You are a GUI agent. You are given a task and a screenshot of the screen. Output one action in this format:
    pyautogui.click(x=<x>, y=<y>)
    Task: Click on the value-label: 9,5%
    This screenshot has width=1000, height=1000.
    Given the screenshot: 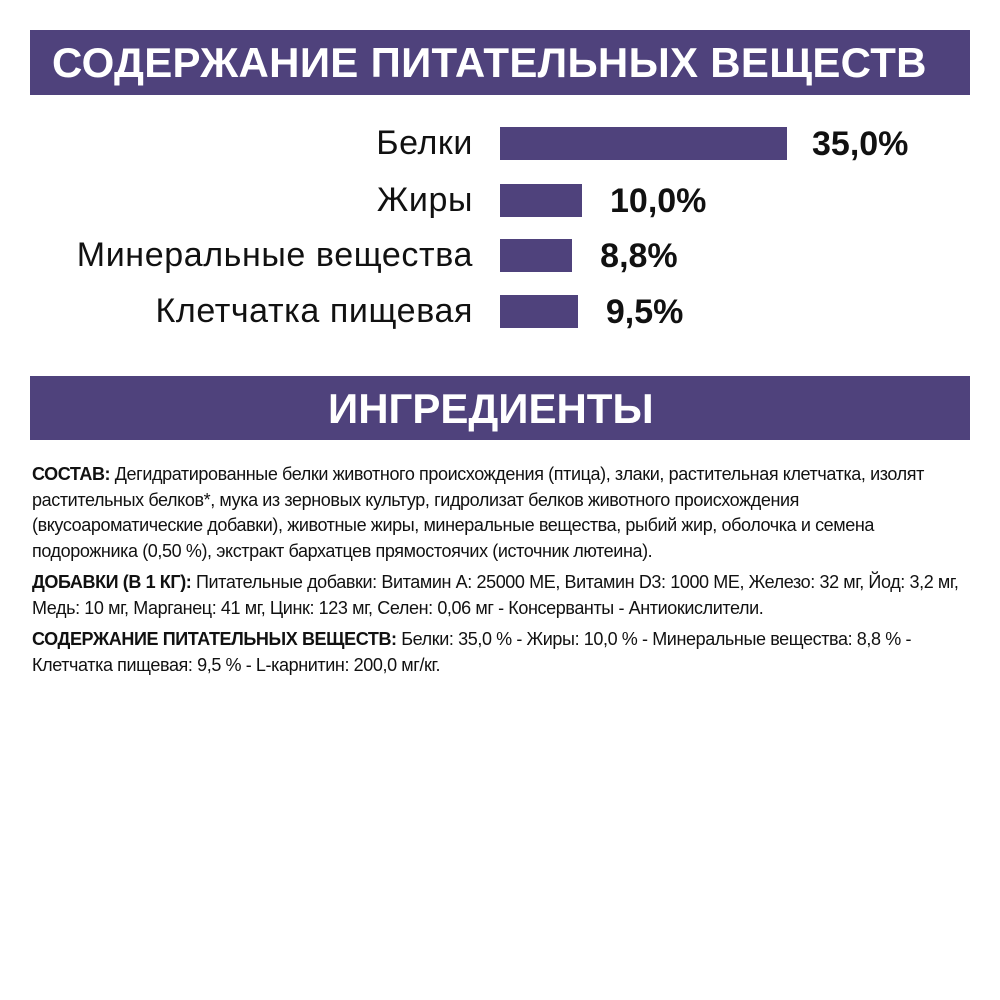 What is the action you would take?
    pyautogui.click(x=644, y=312)
    